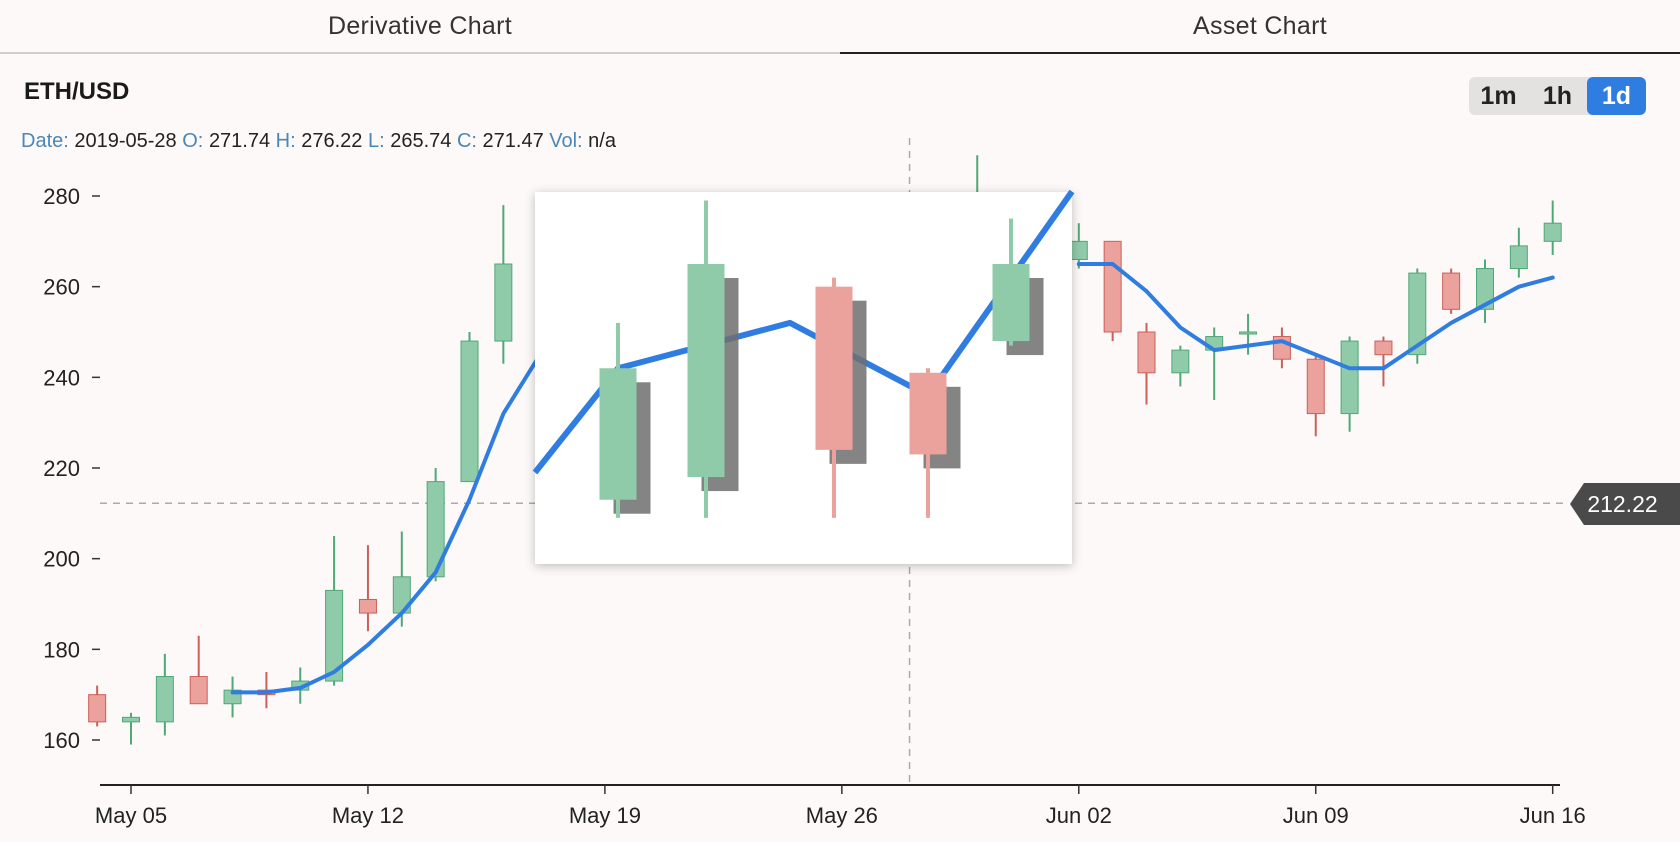  Describe the element at coordinates (61, 649) in the screenshot. I see `y-tick-label: 180` at that location.